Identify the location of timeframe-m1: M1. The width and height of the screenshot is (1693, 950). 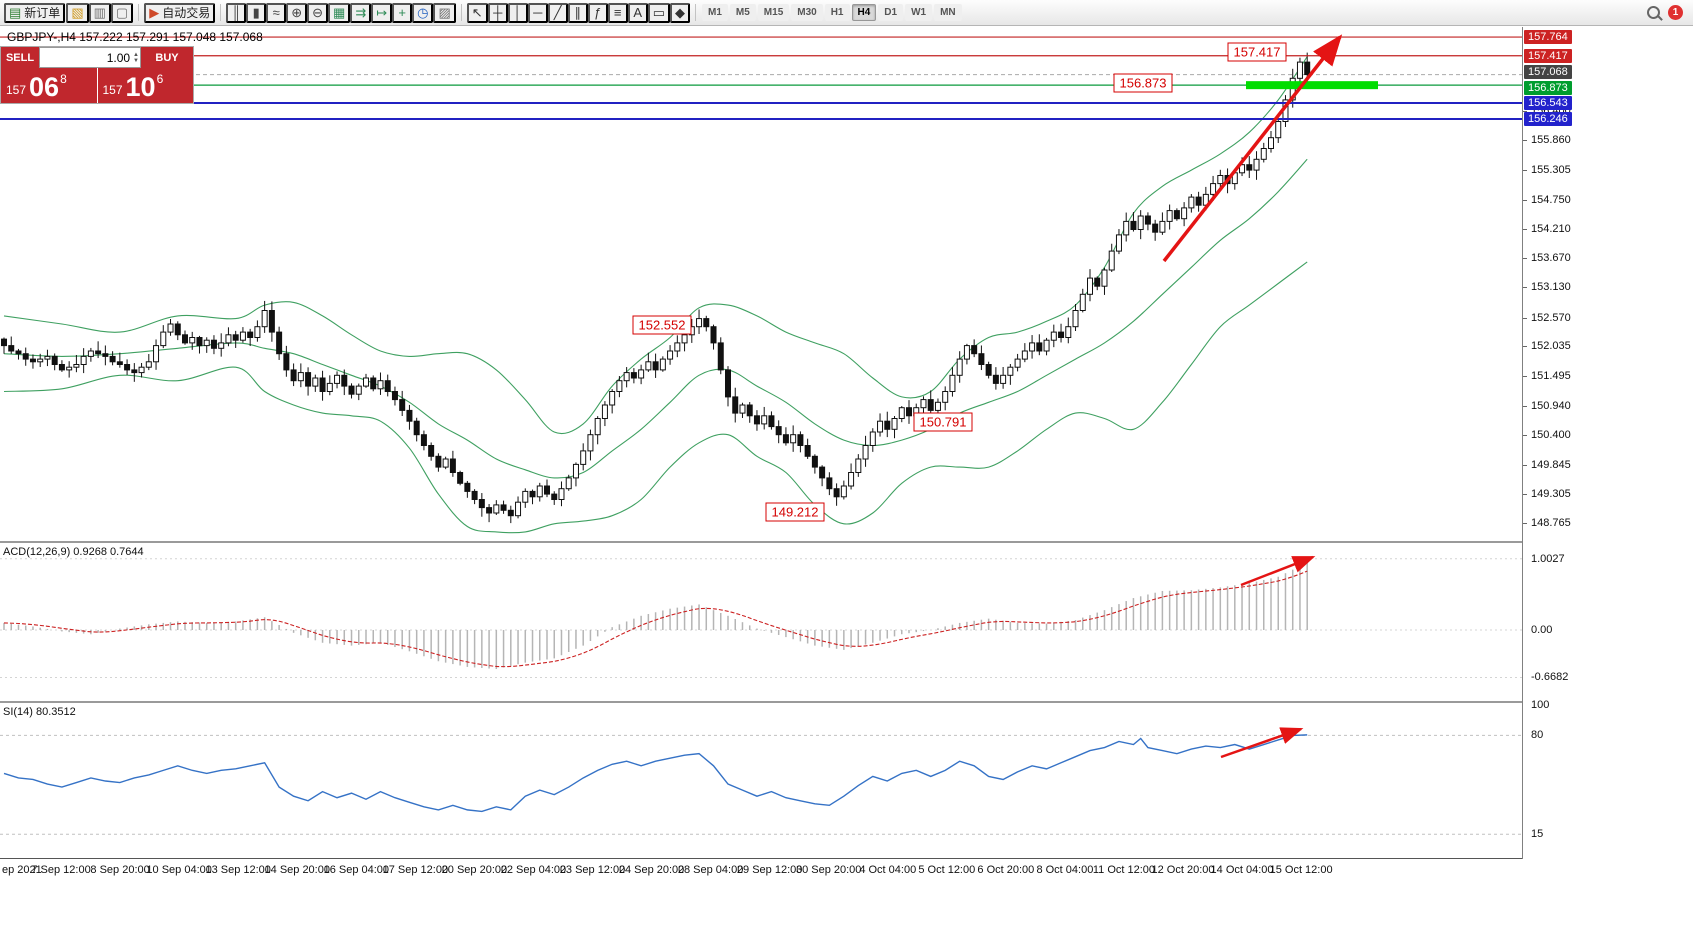
(714, 12).